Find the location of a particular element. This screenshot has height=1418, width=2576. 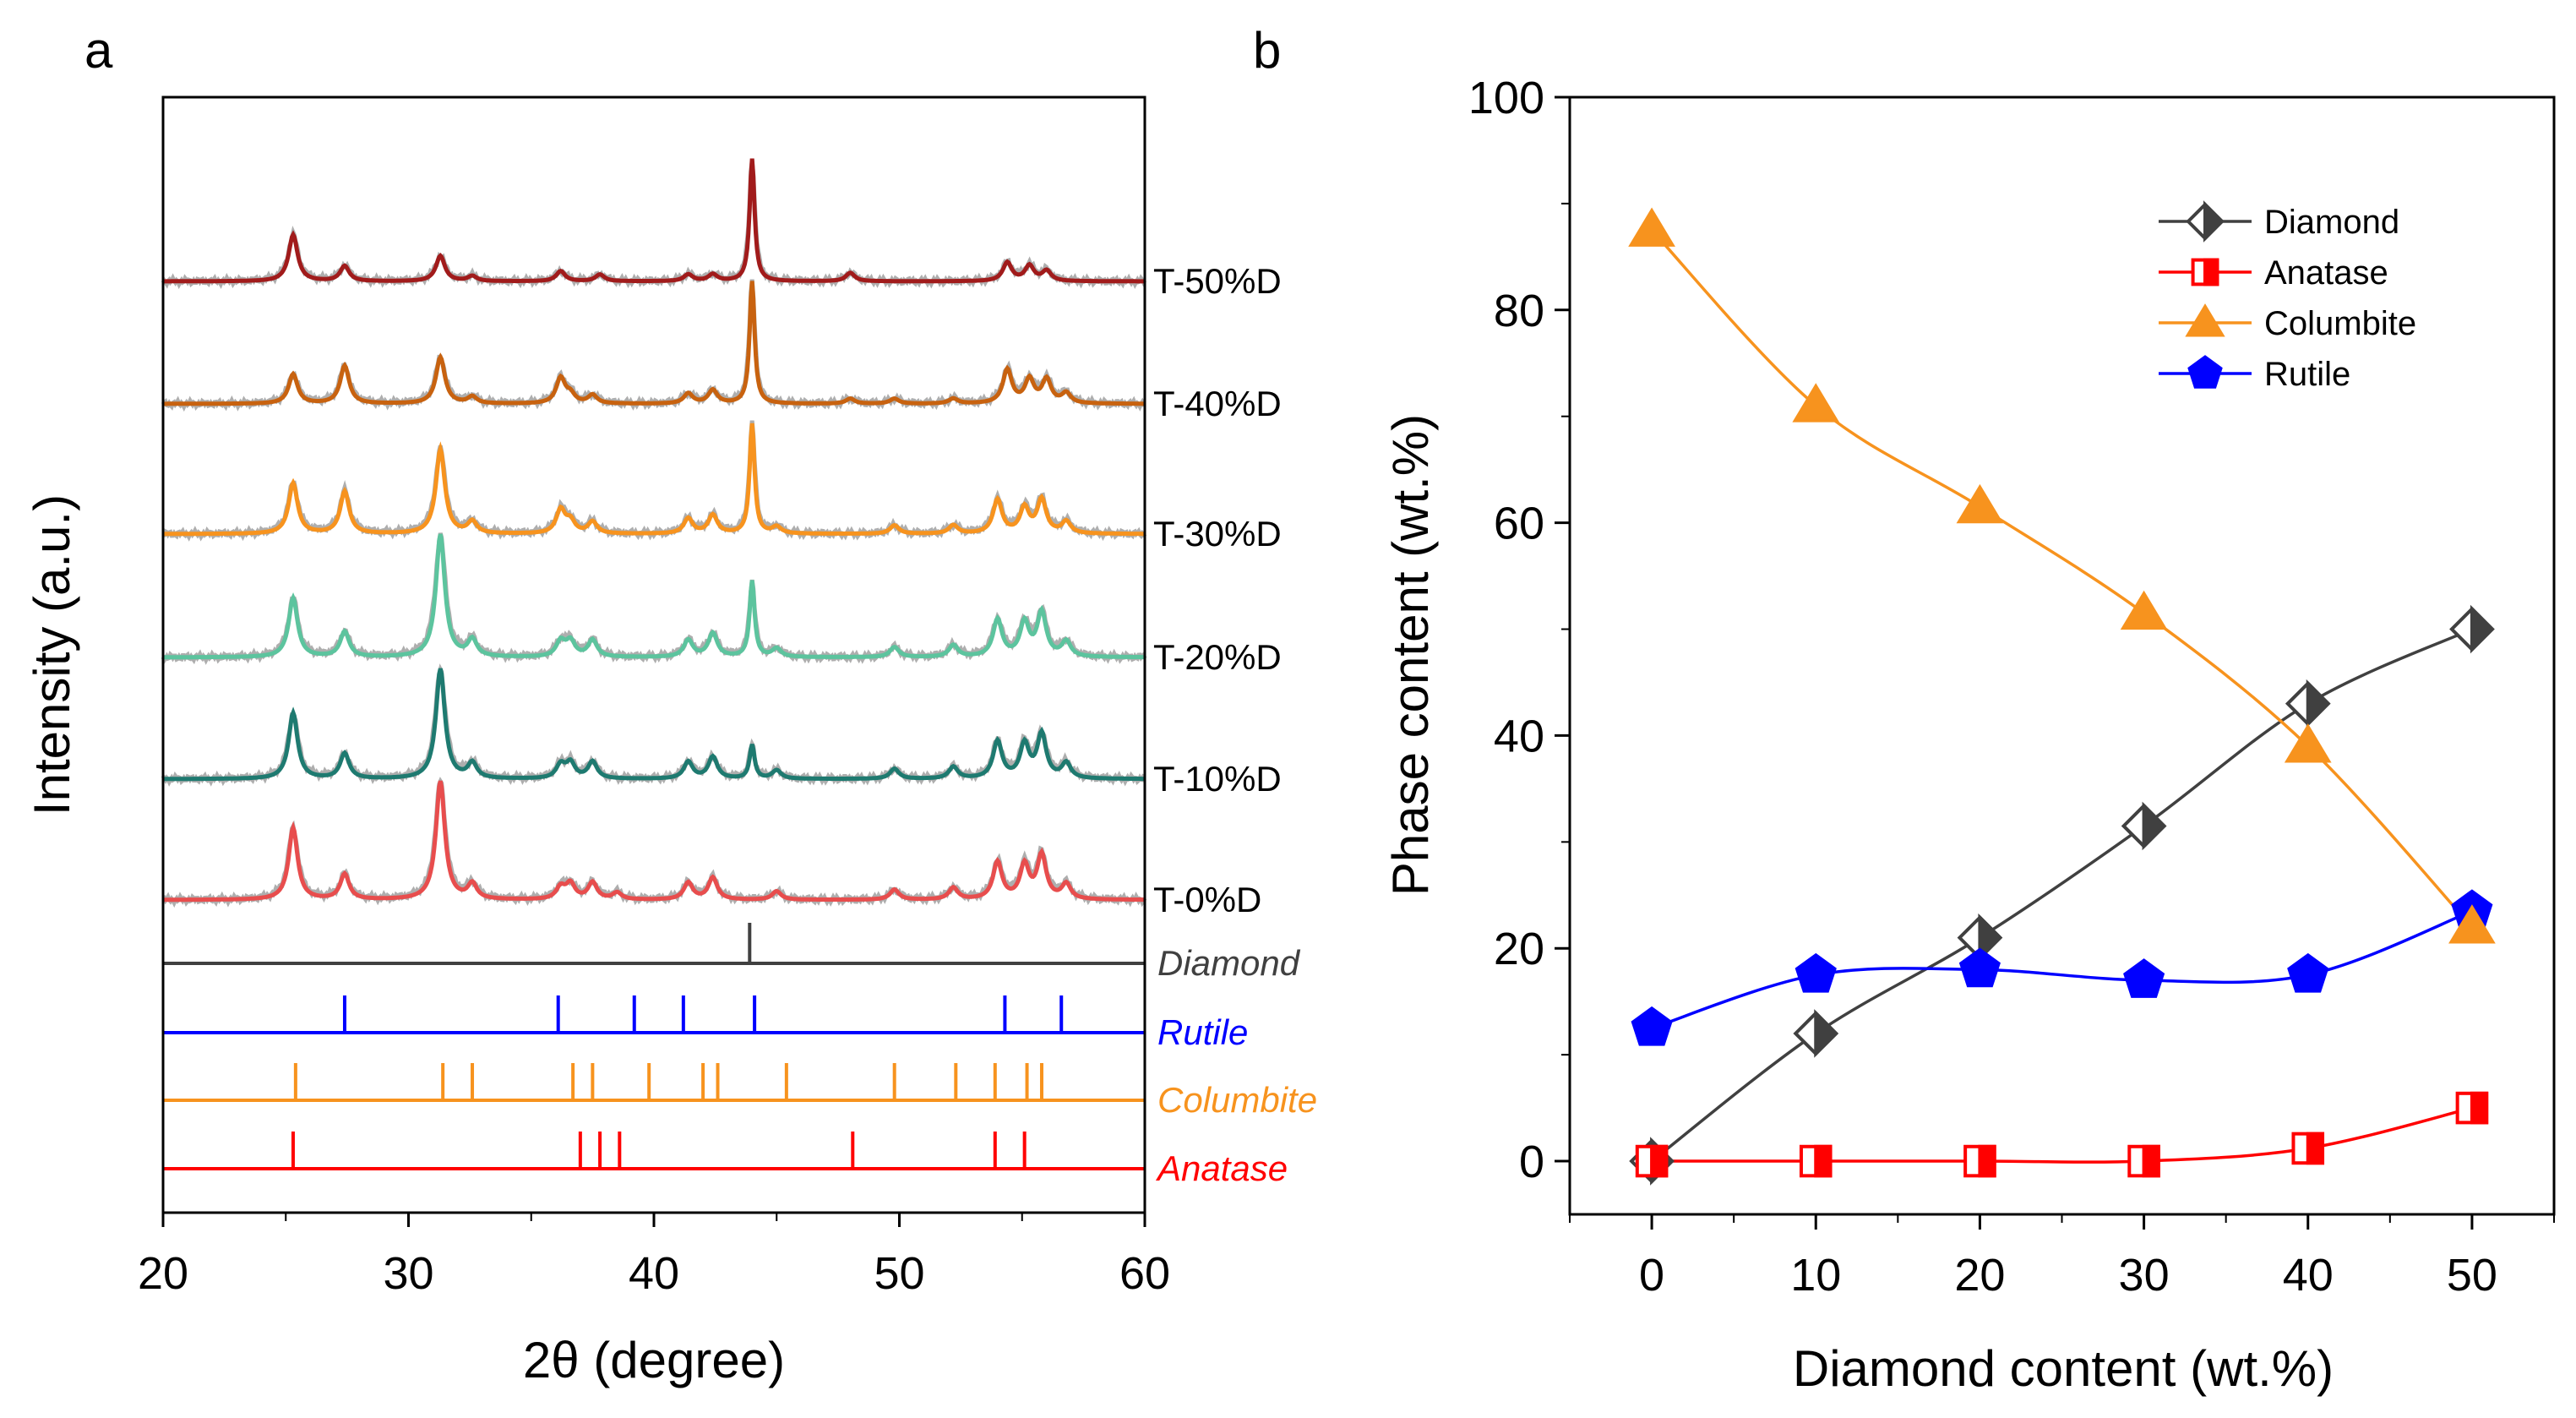

b-y-tick-label-40: 40 is located at coordinates (1519, 736).